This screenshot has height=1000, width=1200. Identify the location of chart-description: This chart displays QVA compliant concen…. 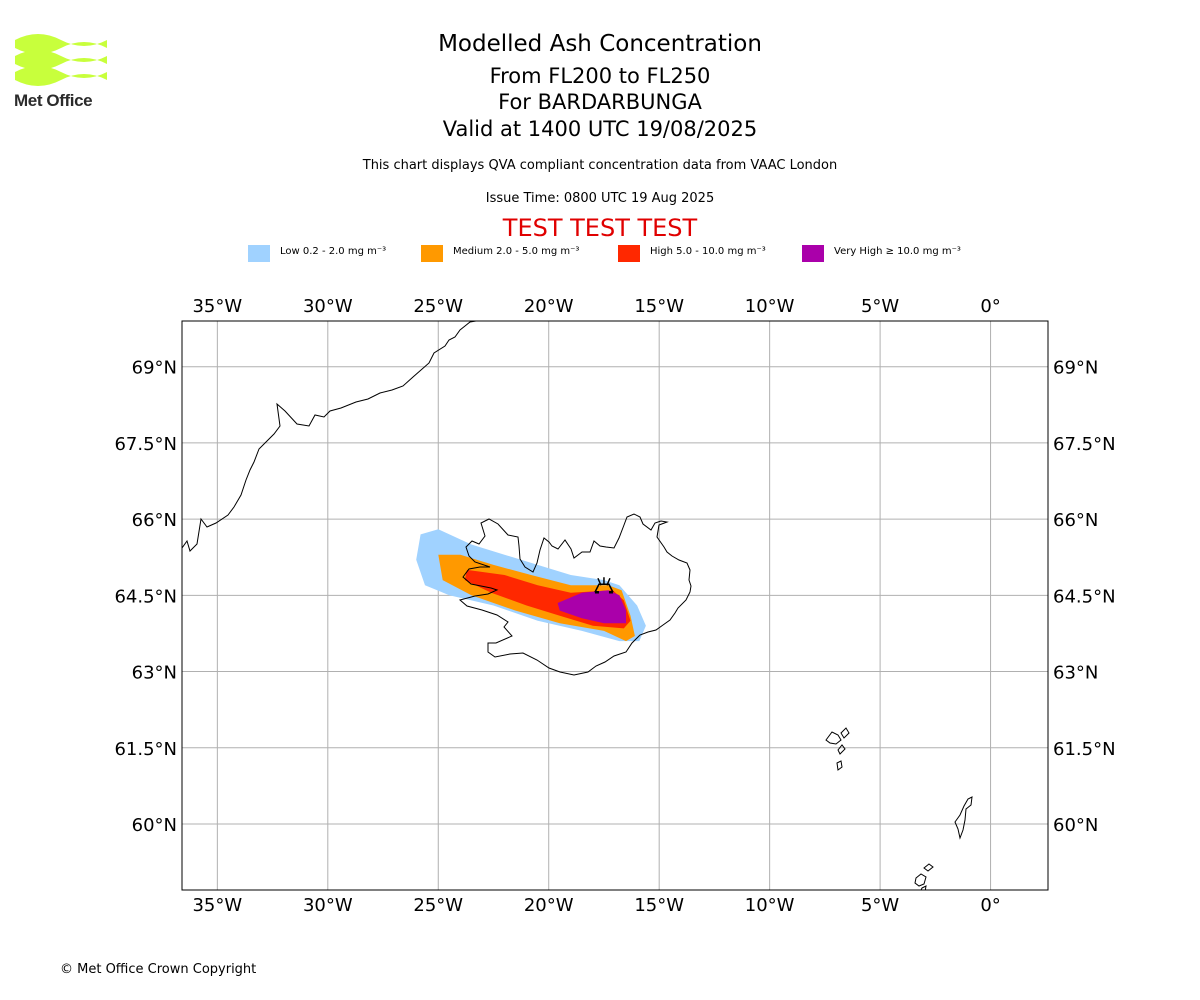
(600, 165).